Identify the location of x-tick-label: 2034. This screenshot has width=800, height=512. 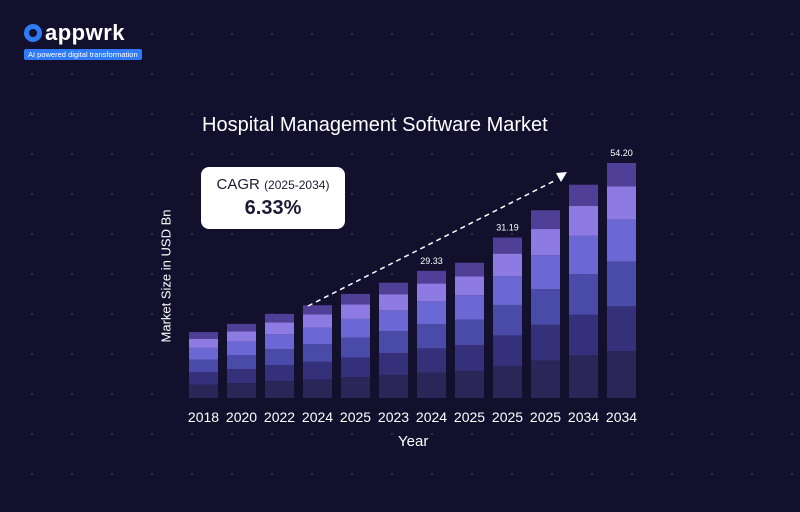
(583, 417).